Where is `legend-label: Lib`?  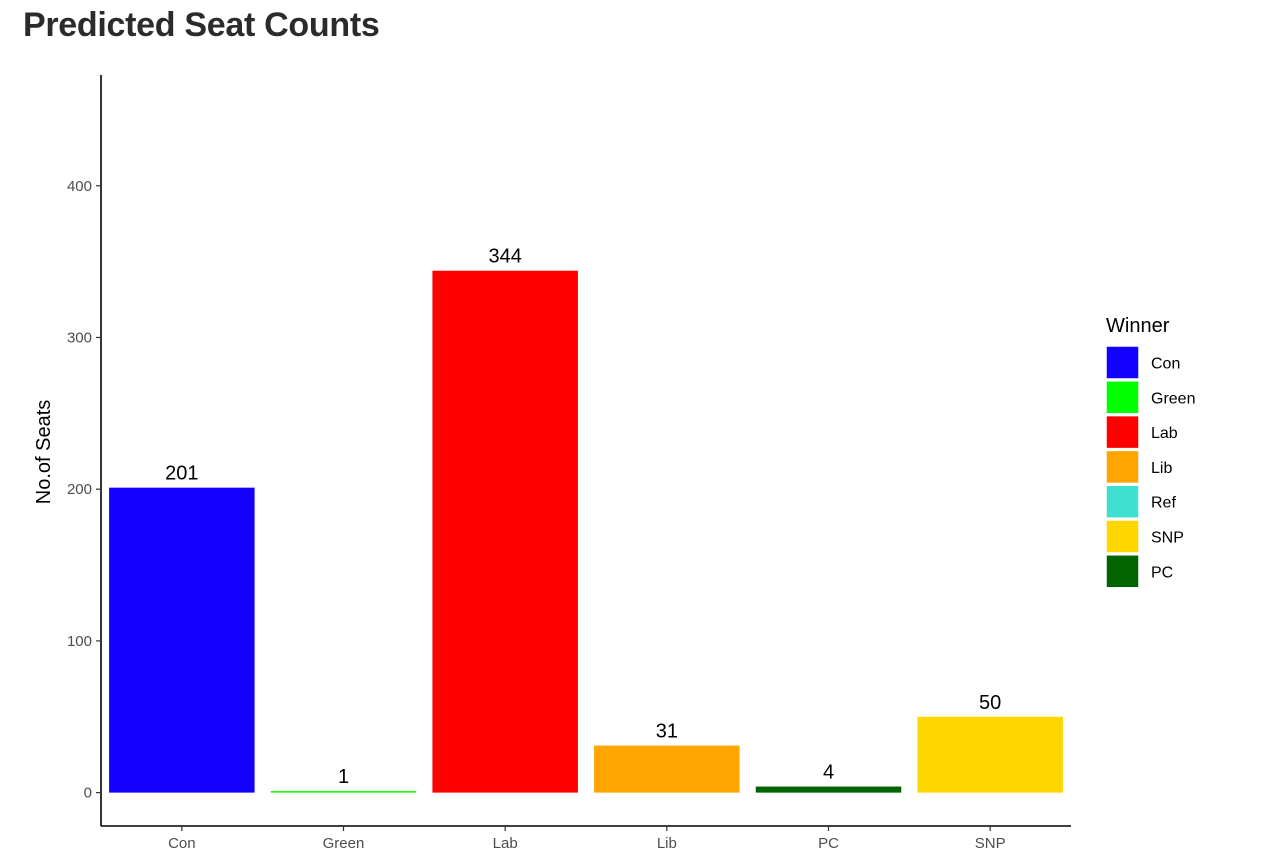
legend-label: Lib is located at coordinates (1161, 468).